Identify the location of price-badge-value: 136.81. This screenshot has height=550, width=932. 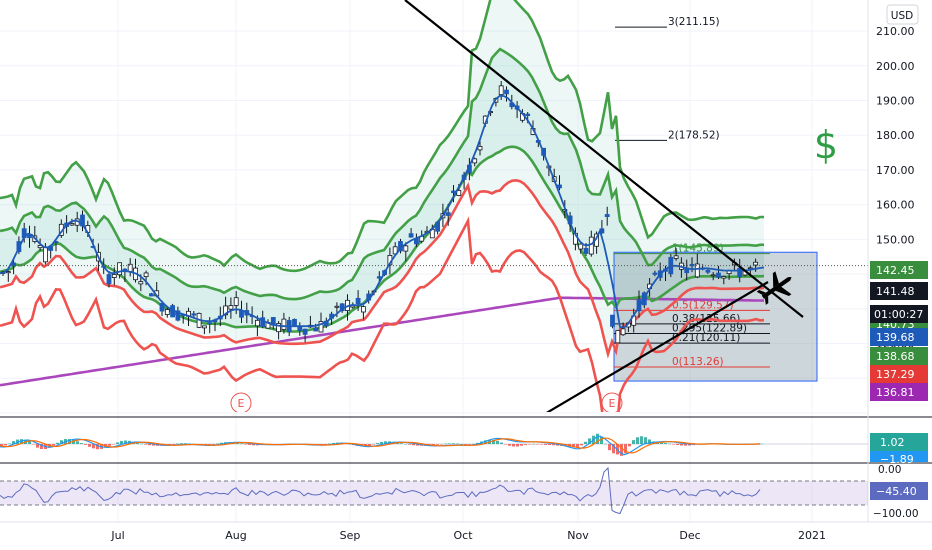
(895, 392).